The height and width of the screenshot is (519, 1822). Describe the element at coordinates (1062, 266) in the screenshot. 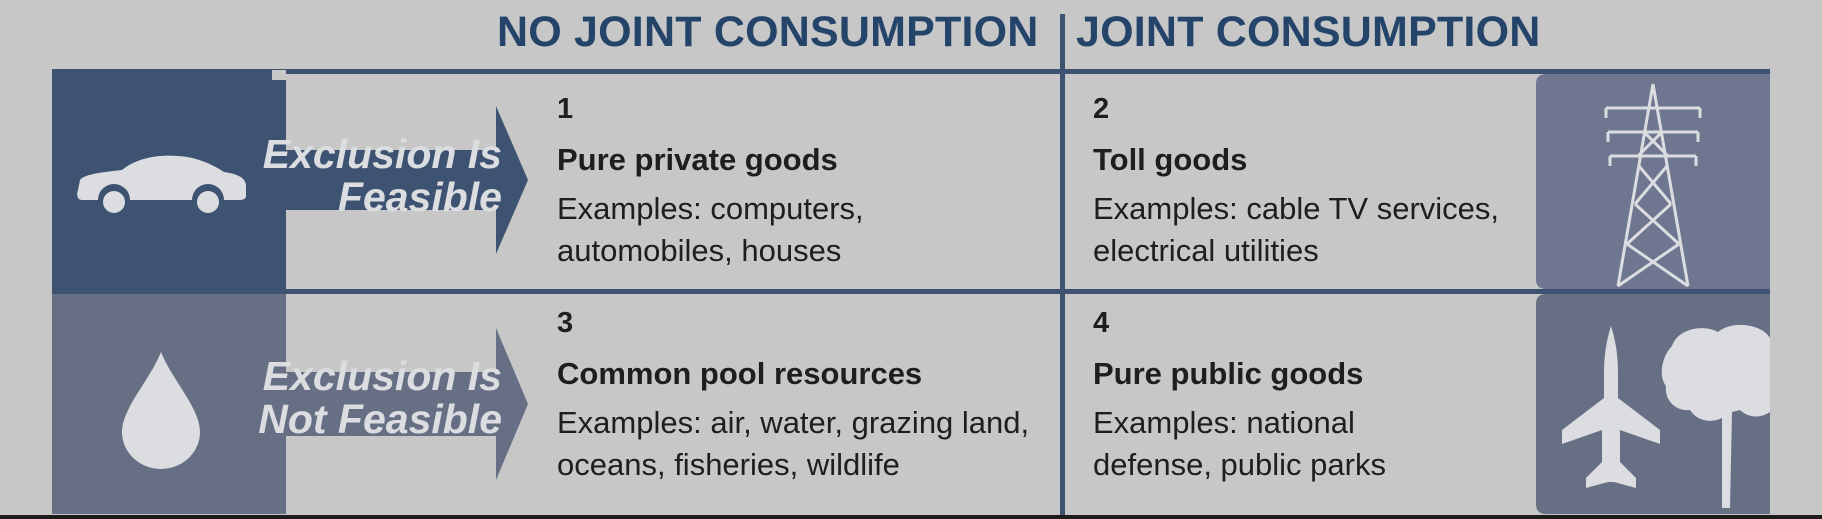

I see `column-divider` at that location.